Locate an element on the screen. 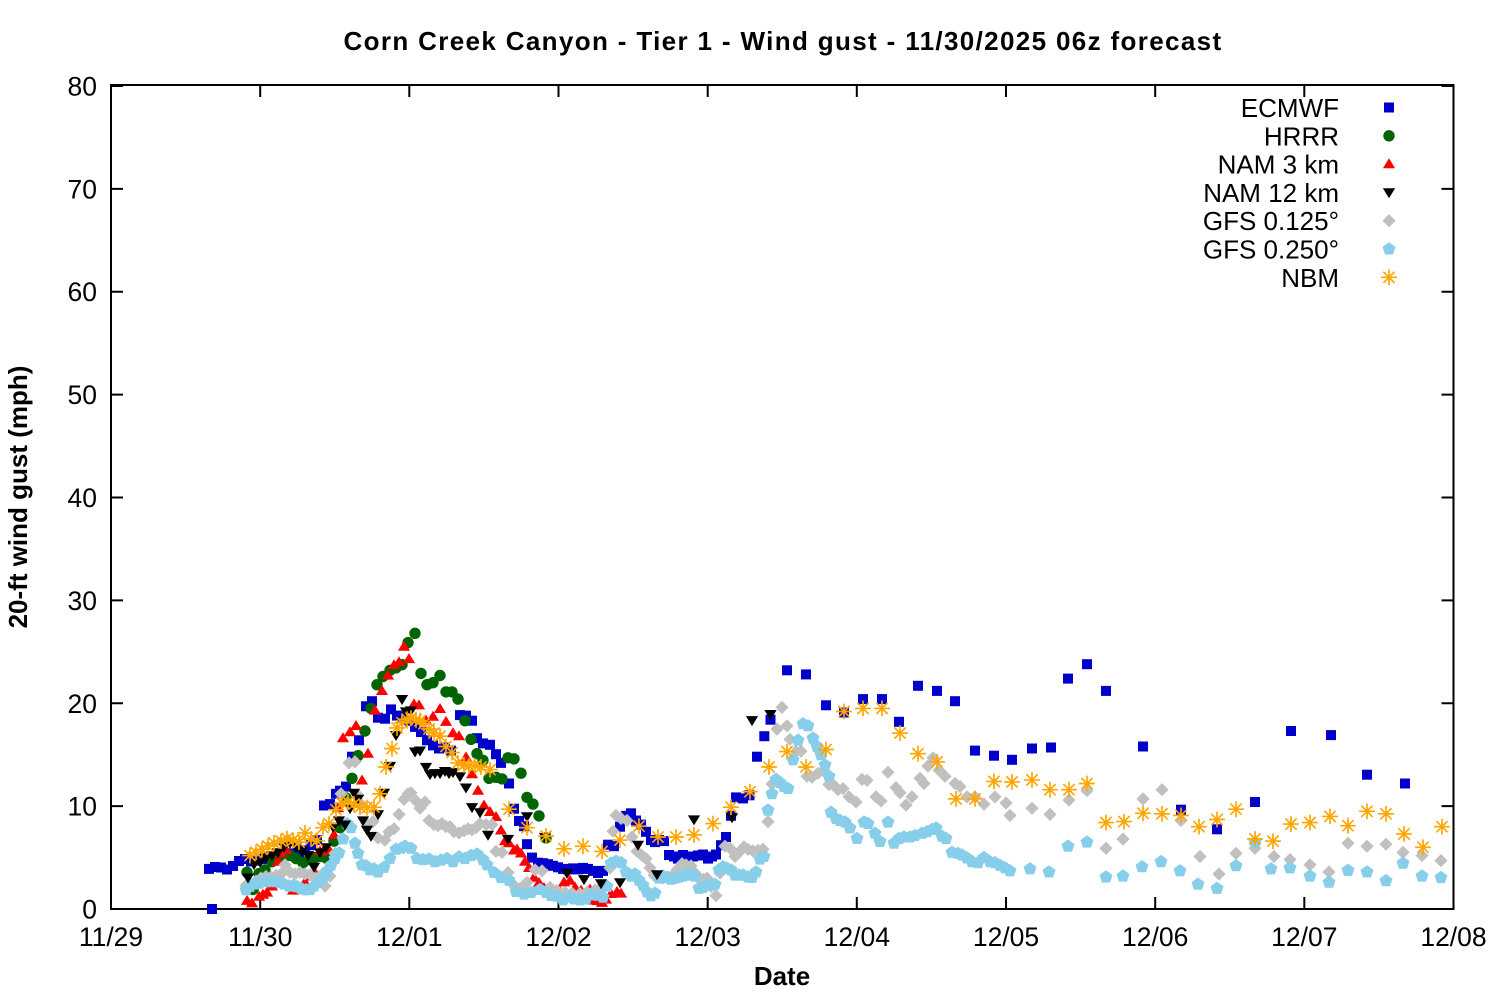  svg-text: NBM is located at coordinates (1310, 278).